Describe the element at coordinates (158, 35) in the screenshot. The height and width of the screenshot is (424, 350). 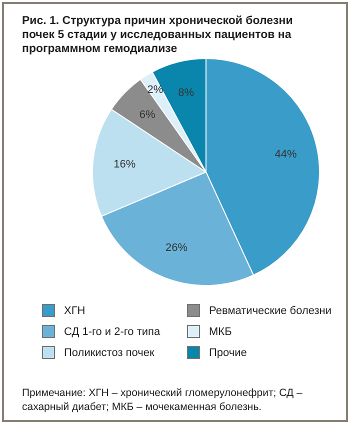
I see `chart-title: Рис. 1. Структура причин хронической болезни почек 5 стадии у исследованных пациентов на программном гемодиализе` at that location.